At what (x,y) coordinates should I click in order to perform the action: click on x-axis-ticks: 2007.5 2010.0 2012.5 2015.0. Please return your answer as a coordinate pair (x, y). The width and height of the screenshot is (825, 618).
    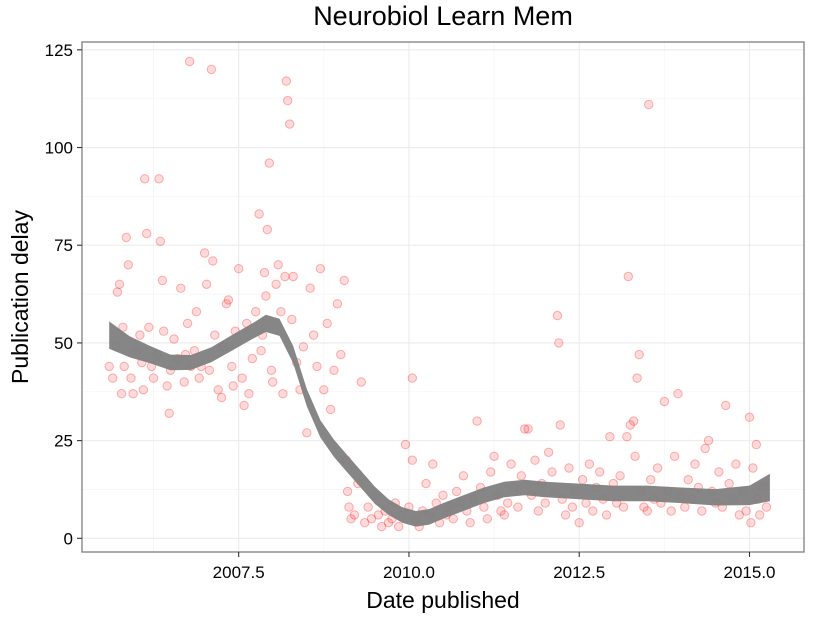
    Looking at the image, I should click on (494, 567).